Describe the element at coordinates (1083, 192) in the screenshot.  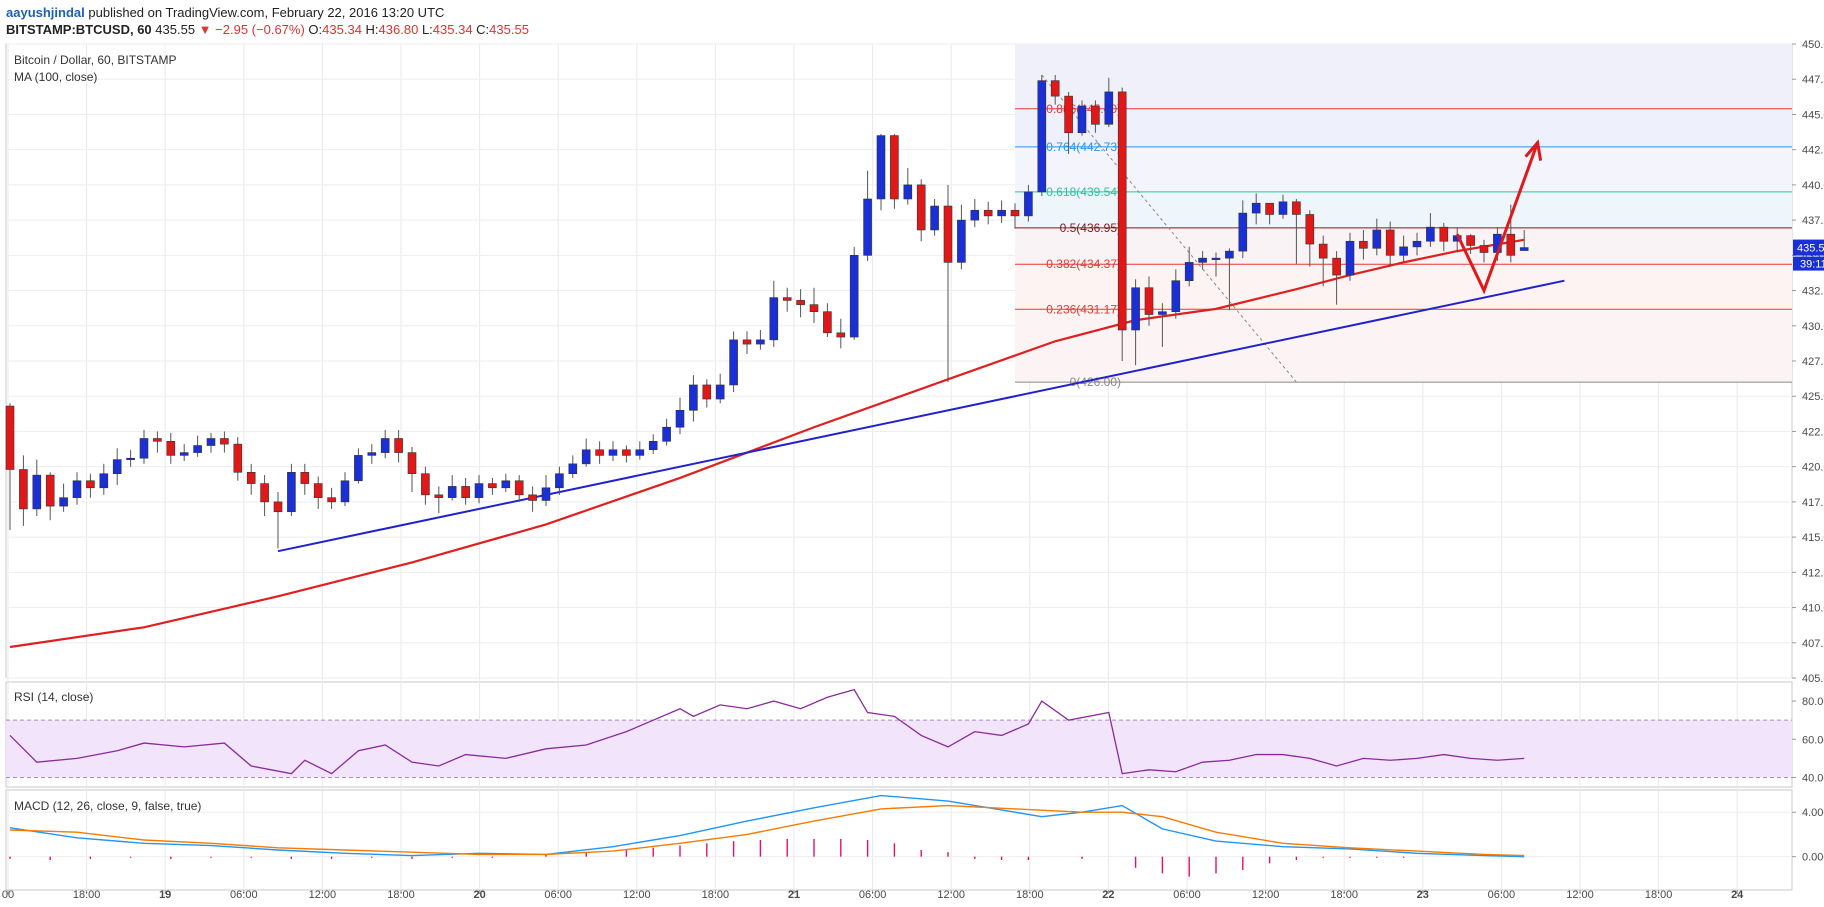
I see `fib-level-label: 0.618(439.54)` at that location.